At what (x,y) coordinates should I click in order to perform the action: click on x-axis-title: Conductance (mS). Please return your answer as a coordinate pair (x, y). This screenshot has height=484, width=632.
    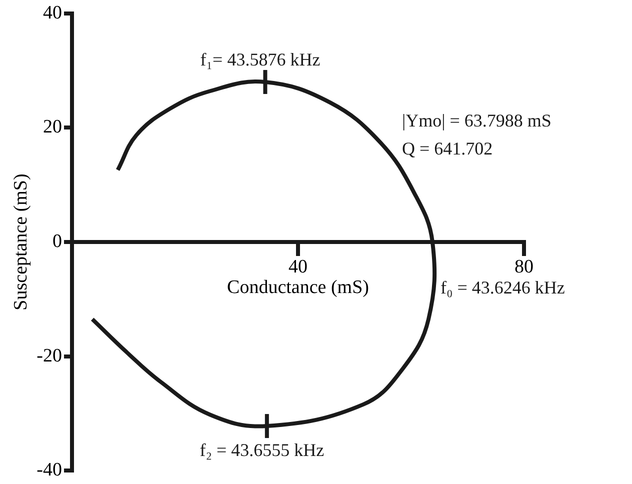
    Looking at the image, I should click on (298, 287).